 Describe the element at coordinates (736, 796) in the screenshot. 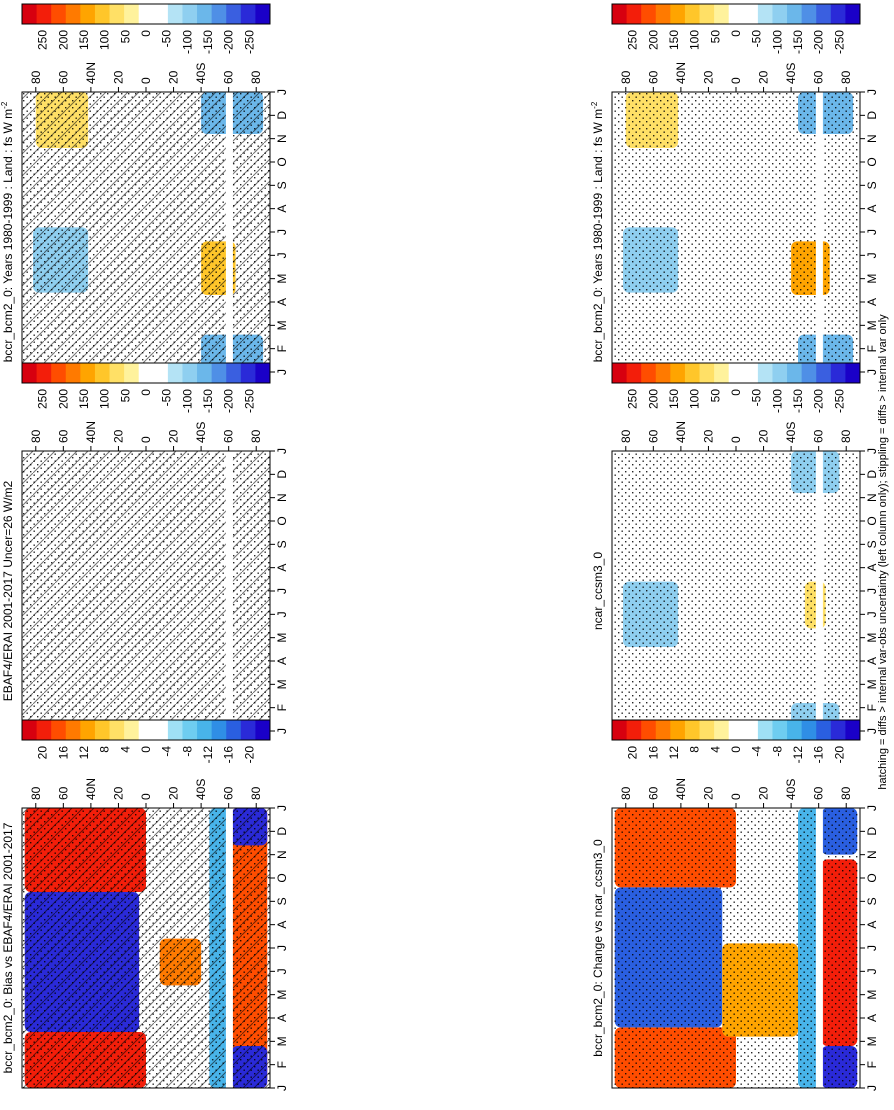

I see `lat-label: 0` at that location.